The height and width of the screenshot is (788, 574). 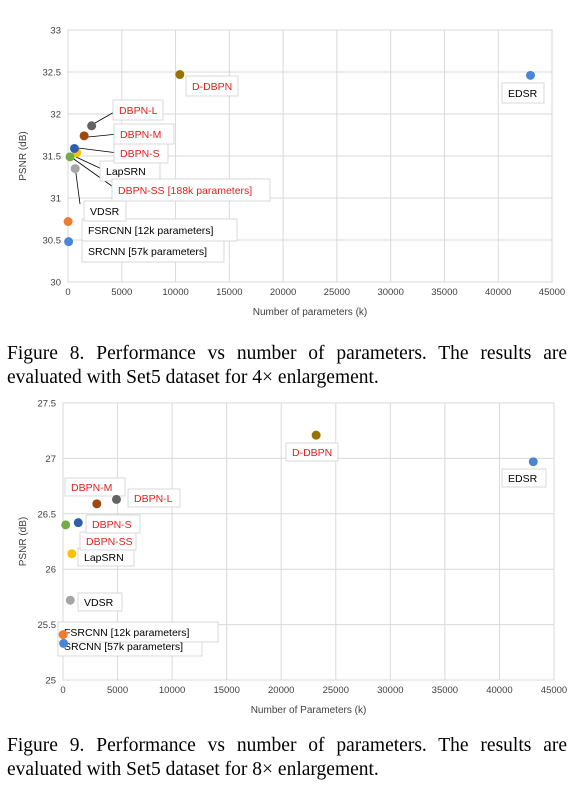 I want to click on y-tick-label: 26.5, so click(x=47, y=514).